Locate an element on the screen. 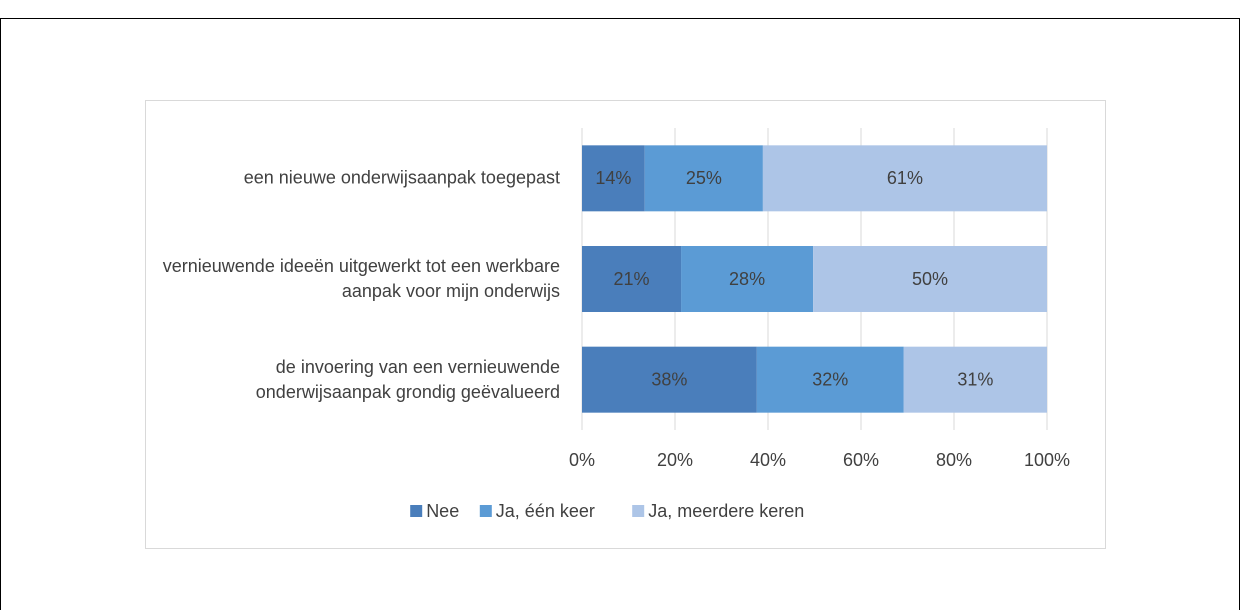  legend-label: Ja, één keer is located at coordinates (545, 511).